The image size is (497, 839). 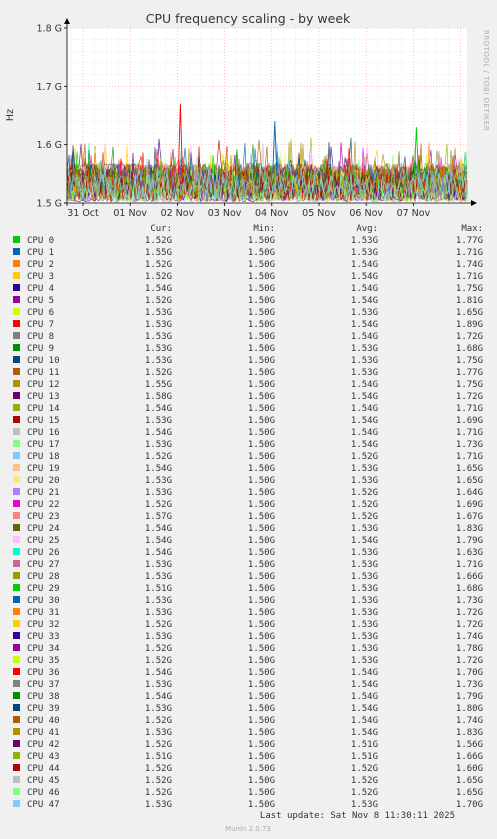 I want to click on legend-cpu-name: CPU 26, so click(x=43, y=553).